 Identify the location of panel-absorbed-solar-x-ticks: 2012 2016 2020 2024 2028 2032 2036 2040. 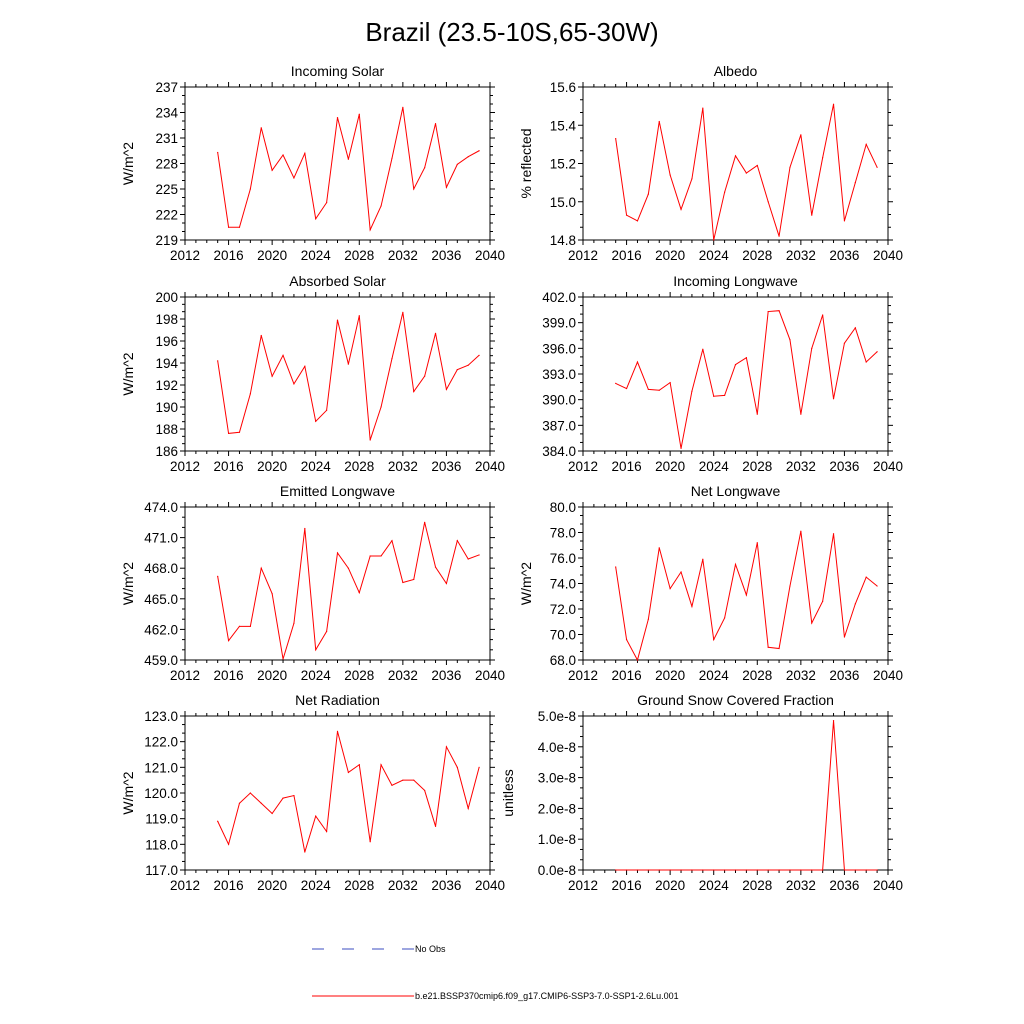
(337, 383).